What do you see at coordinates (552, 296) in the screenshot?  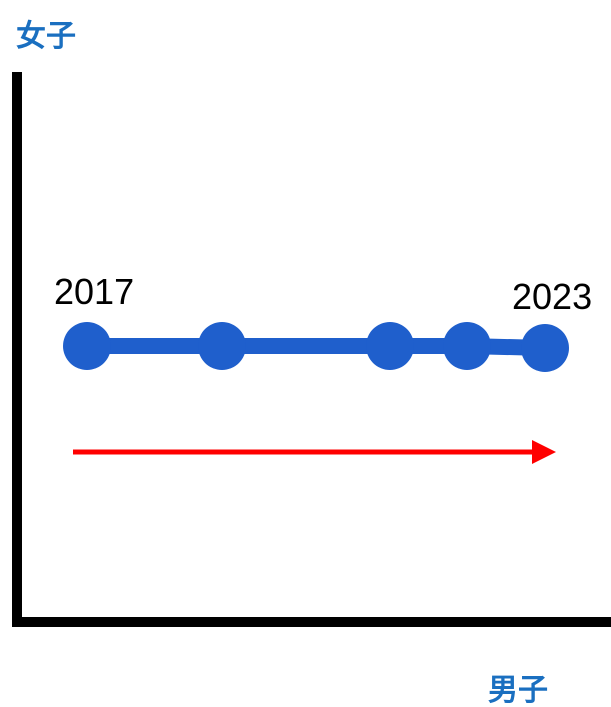 I see `end-label: 2023` at bounding box center [552, 296].